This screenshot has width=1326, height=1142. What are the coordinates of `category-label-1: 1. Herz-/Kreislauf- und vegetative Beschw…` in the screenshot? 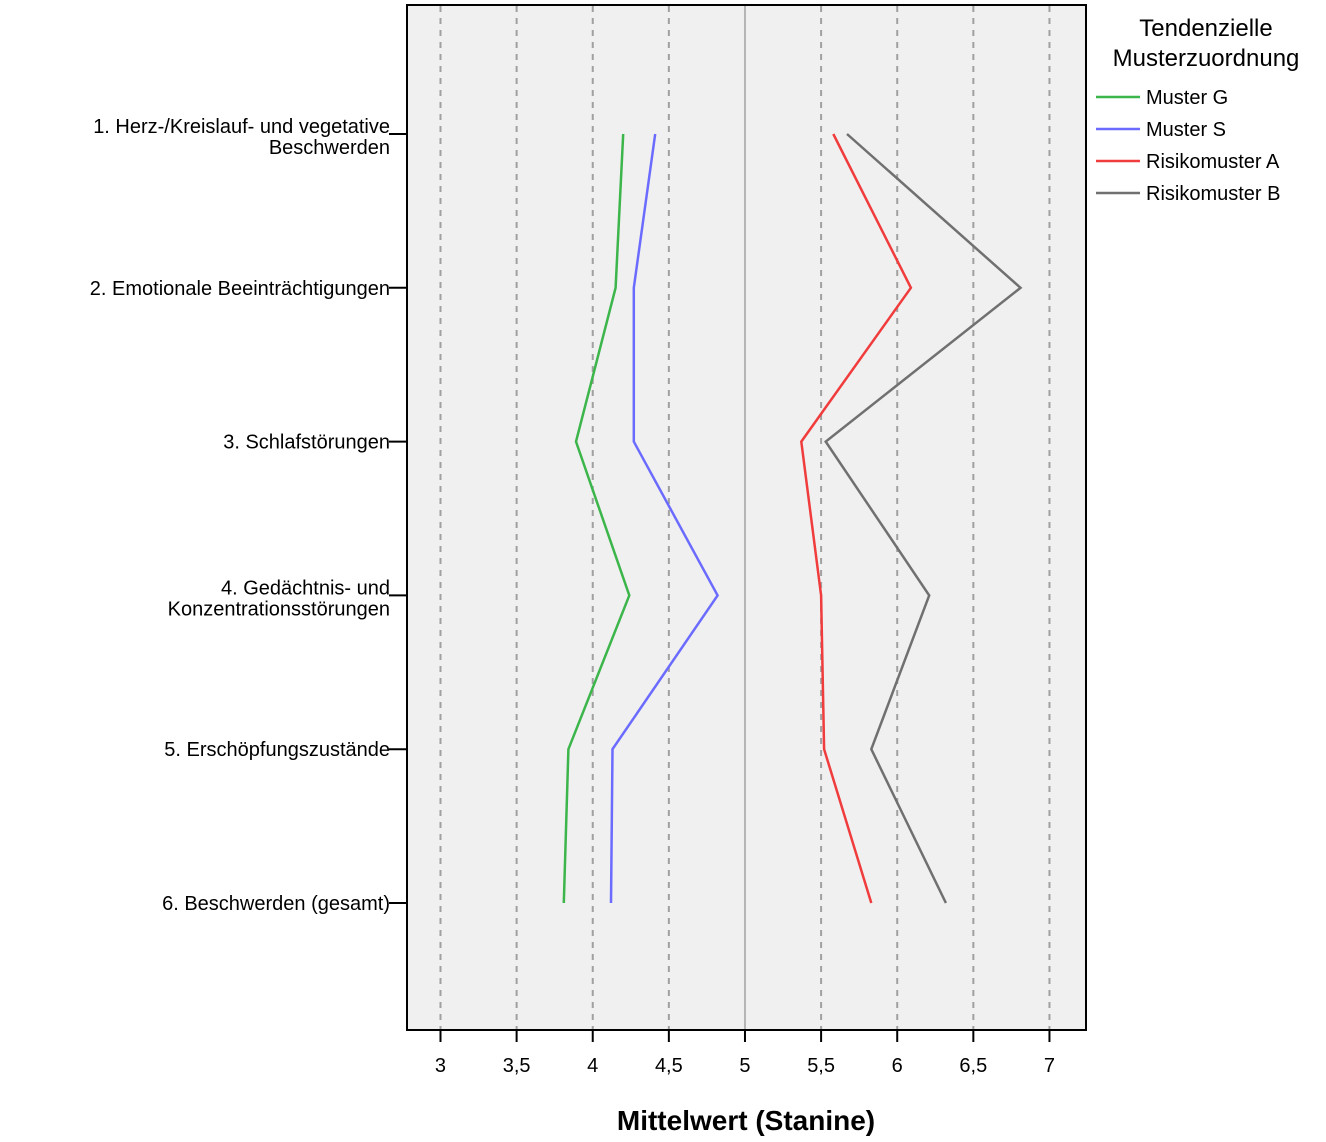 It's located at (241, 137).